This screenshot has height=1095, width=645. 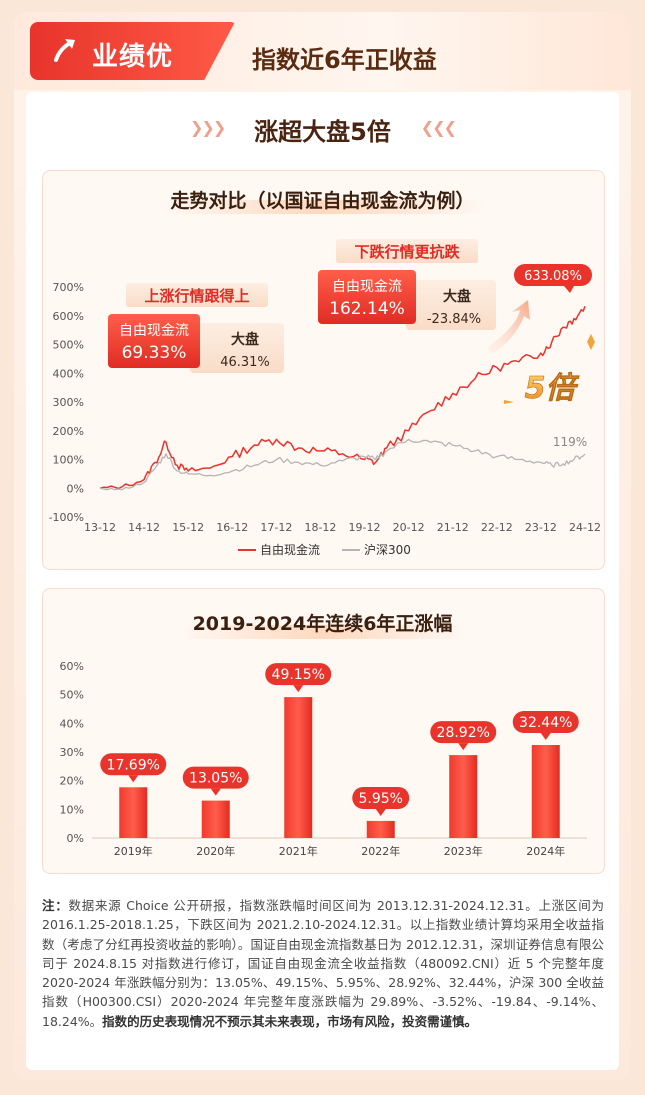 I want to click on up-market-label: 上涨行情跟得上, so click(x=196, y=296).